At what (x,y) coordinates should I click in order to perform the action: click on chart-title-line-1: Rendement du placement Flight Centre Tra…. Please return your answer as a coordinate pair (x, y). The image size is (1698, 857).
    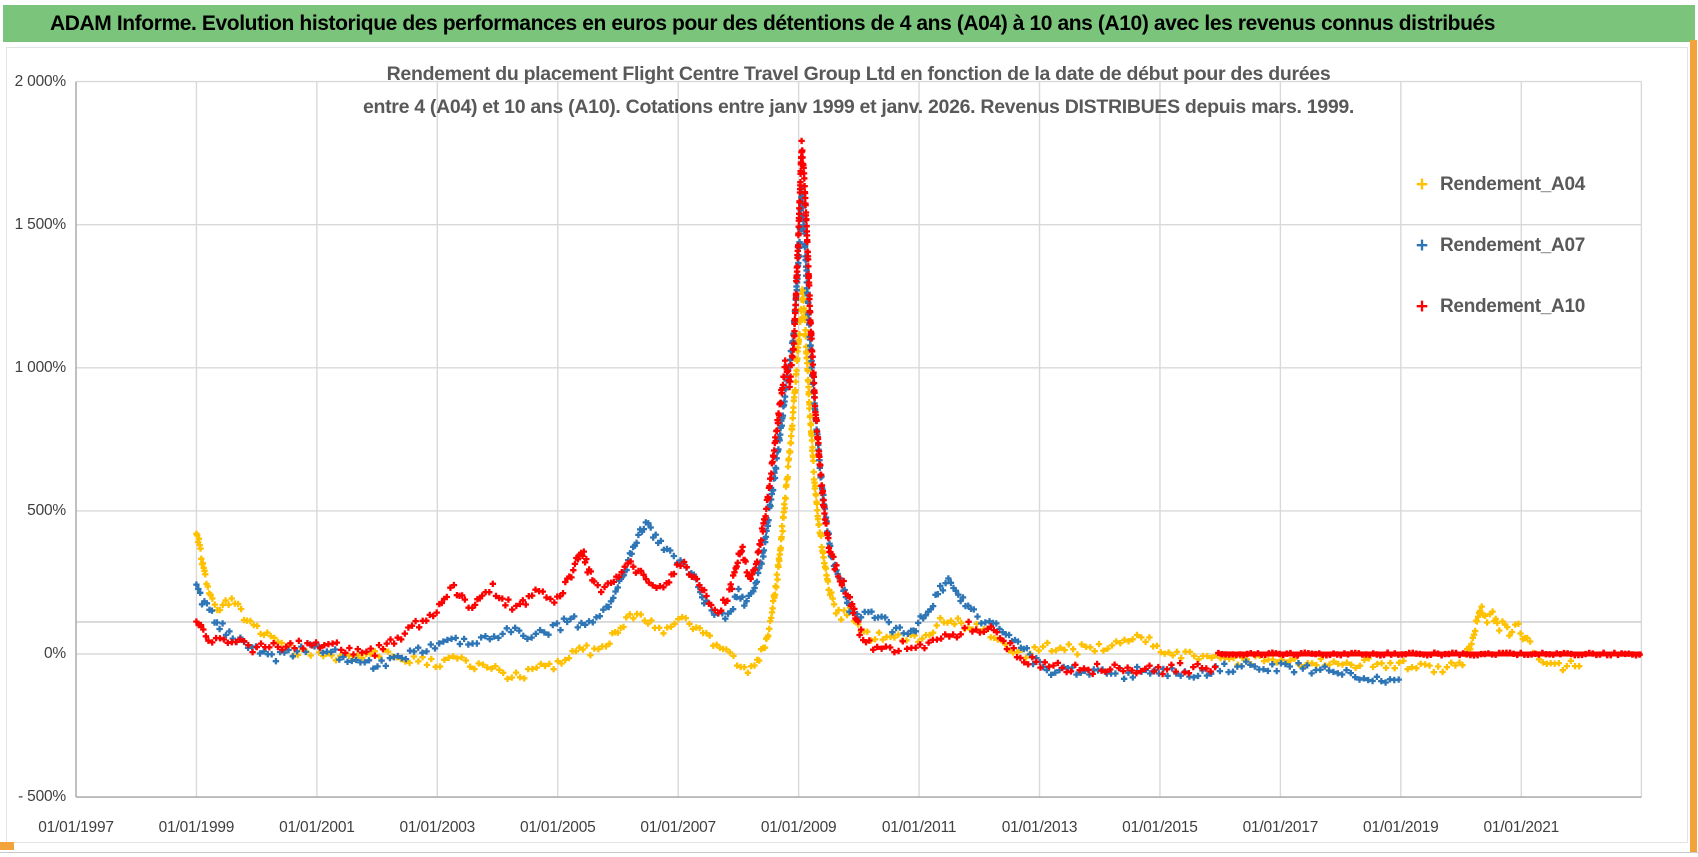
    Looking at the image, I should click on (858, 74).